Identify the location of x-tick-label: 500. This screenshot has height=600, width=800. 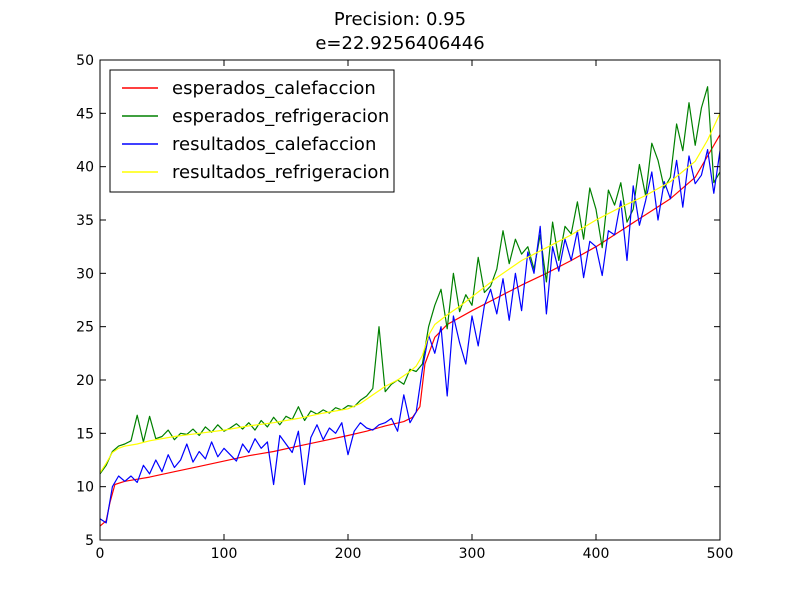
(720, 554).